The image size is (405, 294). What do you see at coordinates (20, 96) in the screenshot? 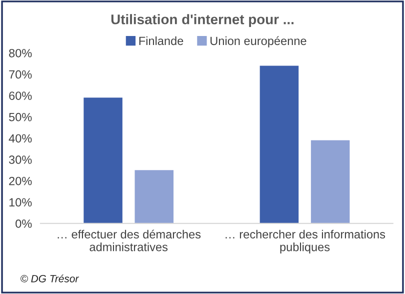
I see `y-tick-label: 60%` at bounding box center [20, 96].